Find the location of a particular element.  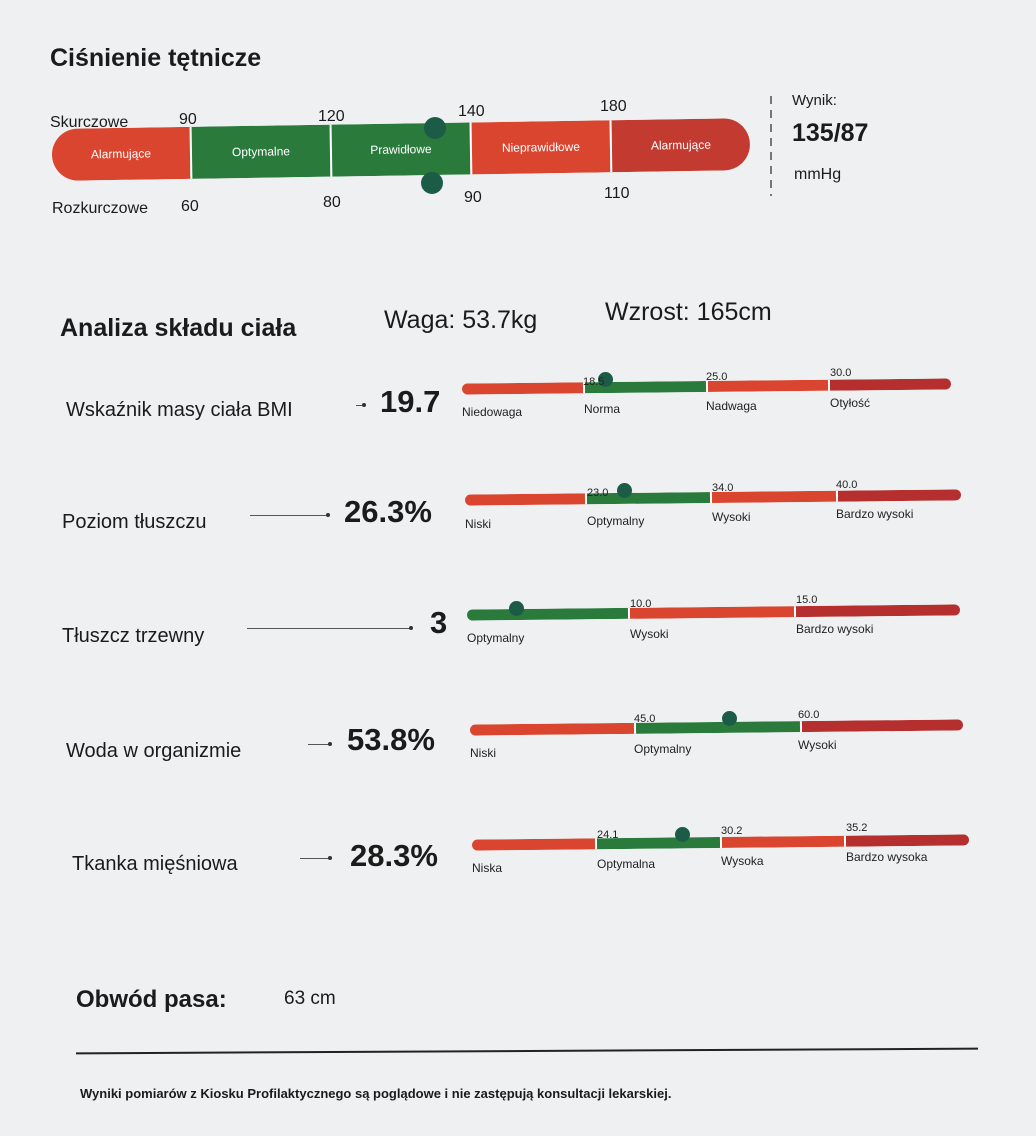

bp-zone-alarming-low: Alarmujące is located at coordinates (121, 153).